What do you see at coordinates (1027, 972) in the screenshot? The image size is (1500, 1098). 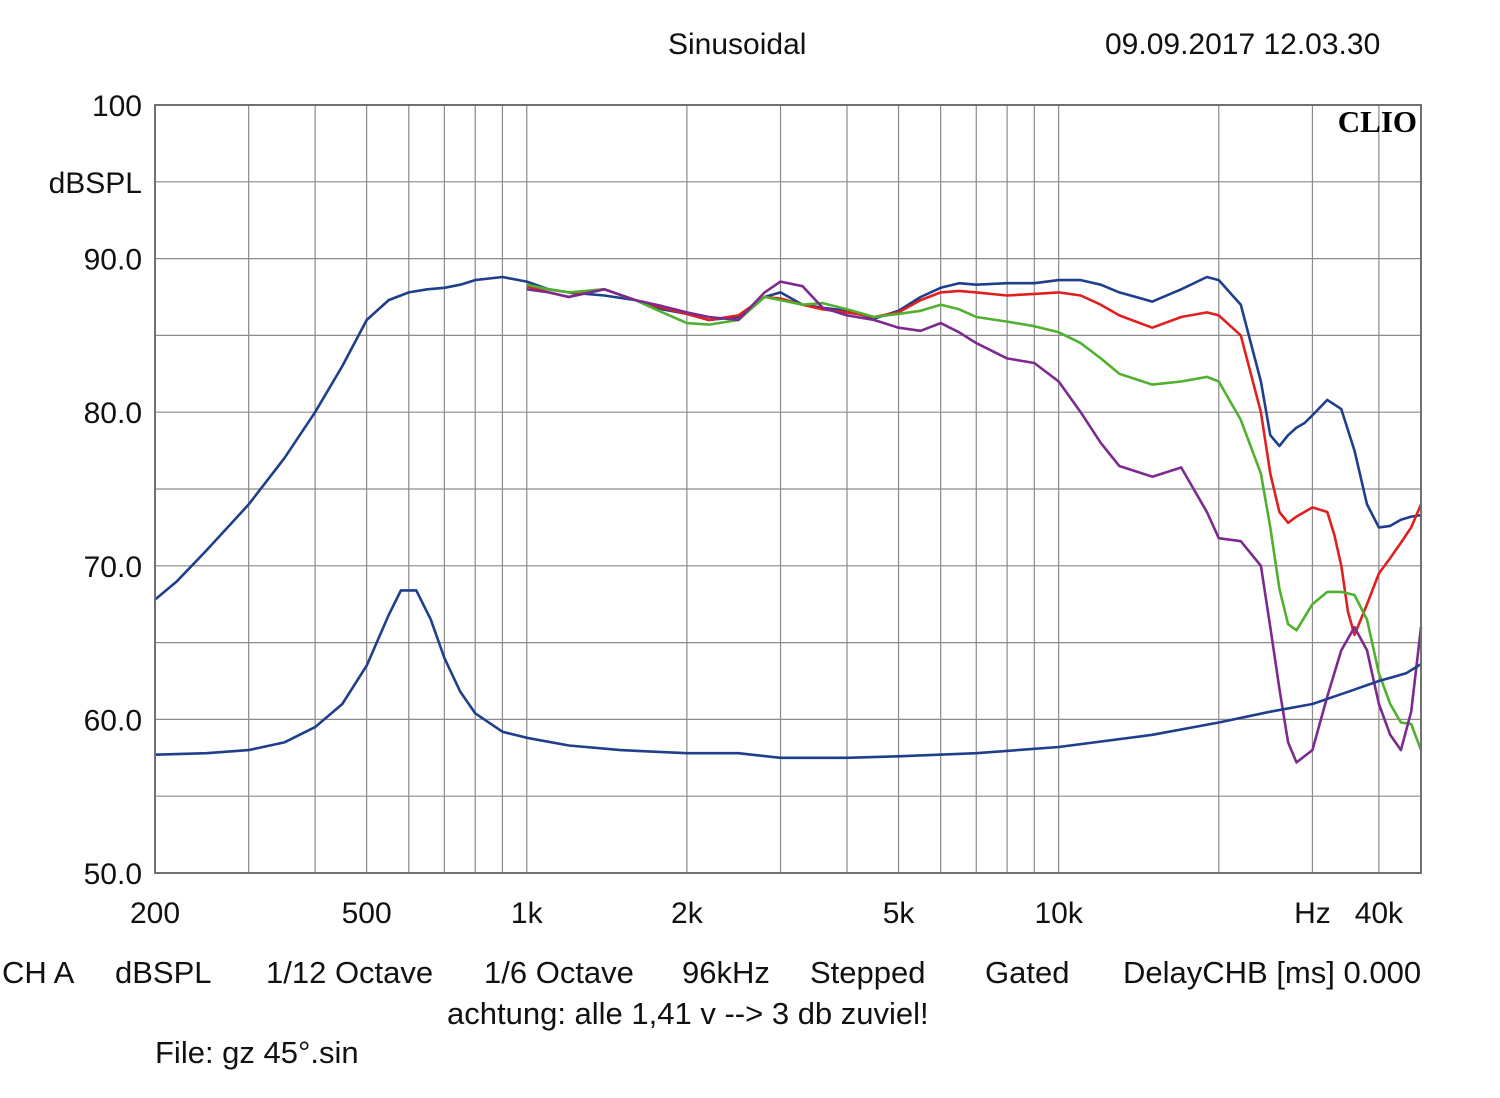 I see `settings-window: Gated` at bounding box center [1027, 972].